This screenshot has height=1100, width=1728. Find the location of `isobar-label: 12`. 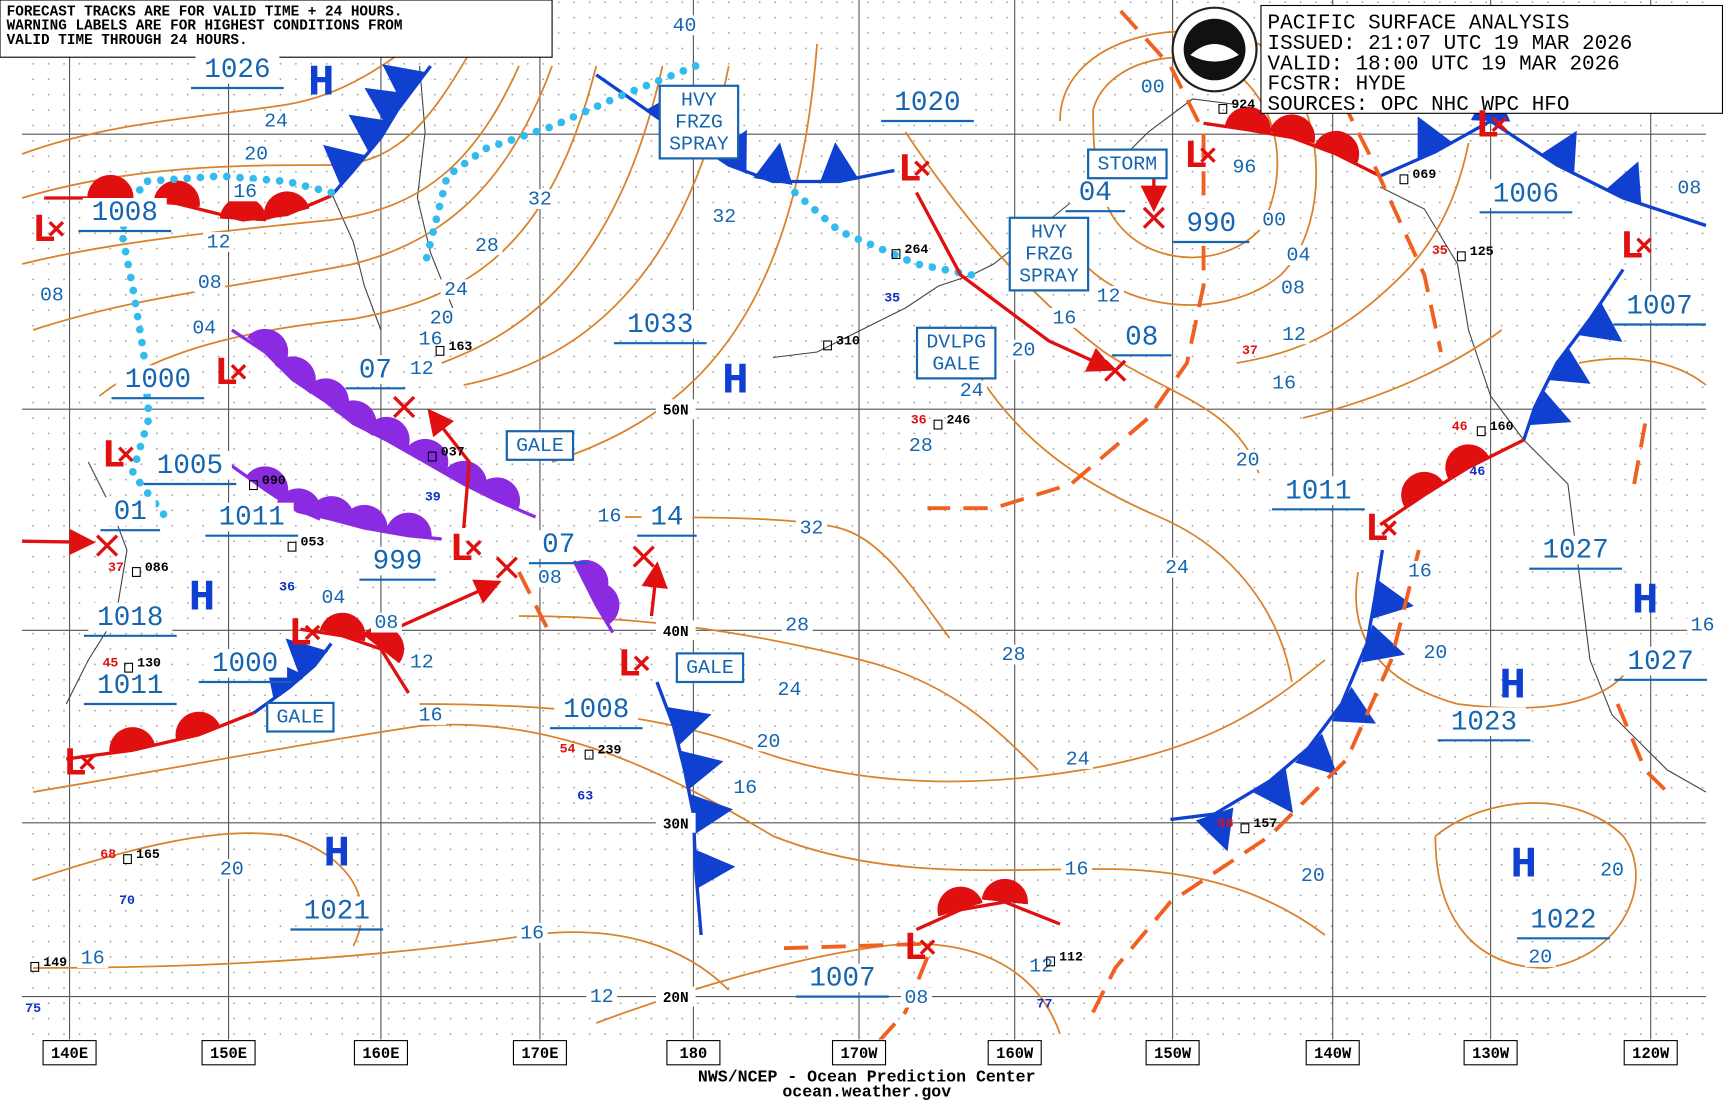

isobar-label: 12 is located at coordinates (1294, 334).